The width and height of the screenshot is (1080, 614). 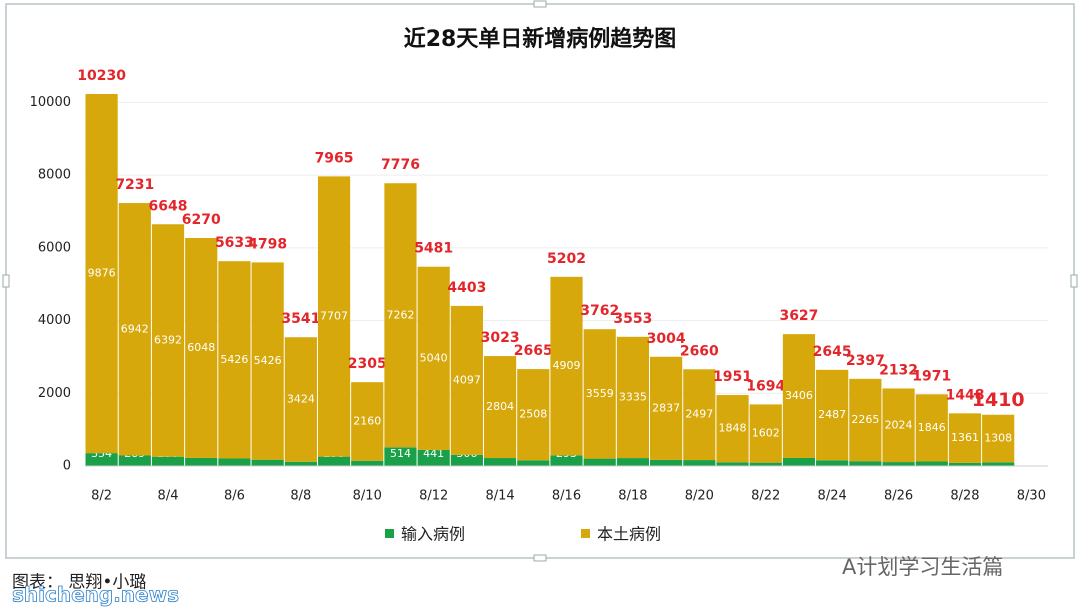 I want to click on x-tick-label: 8/22, so click(x=765, y=496).